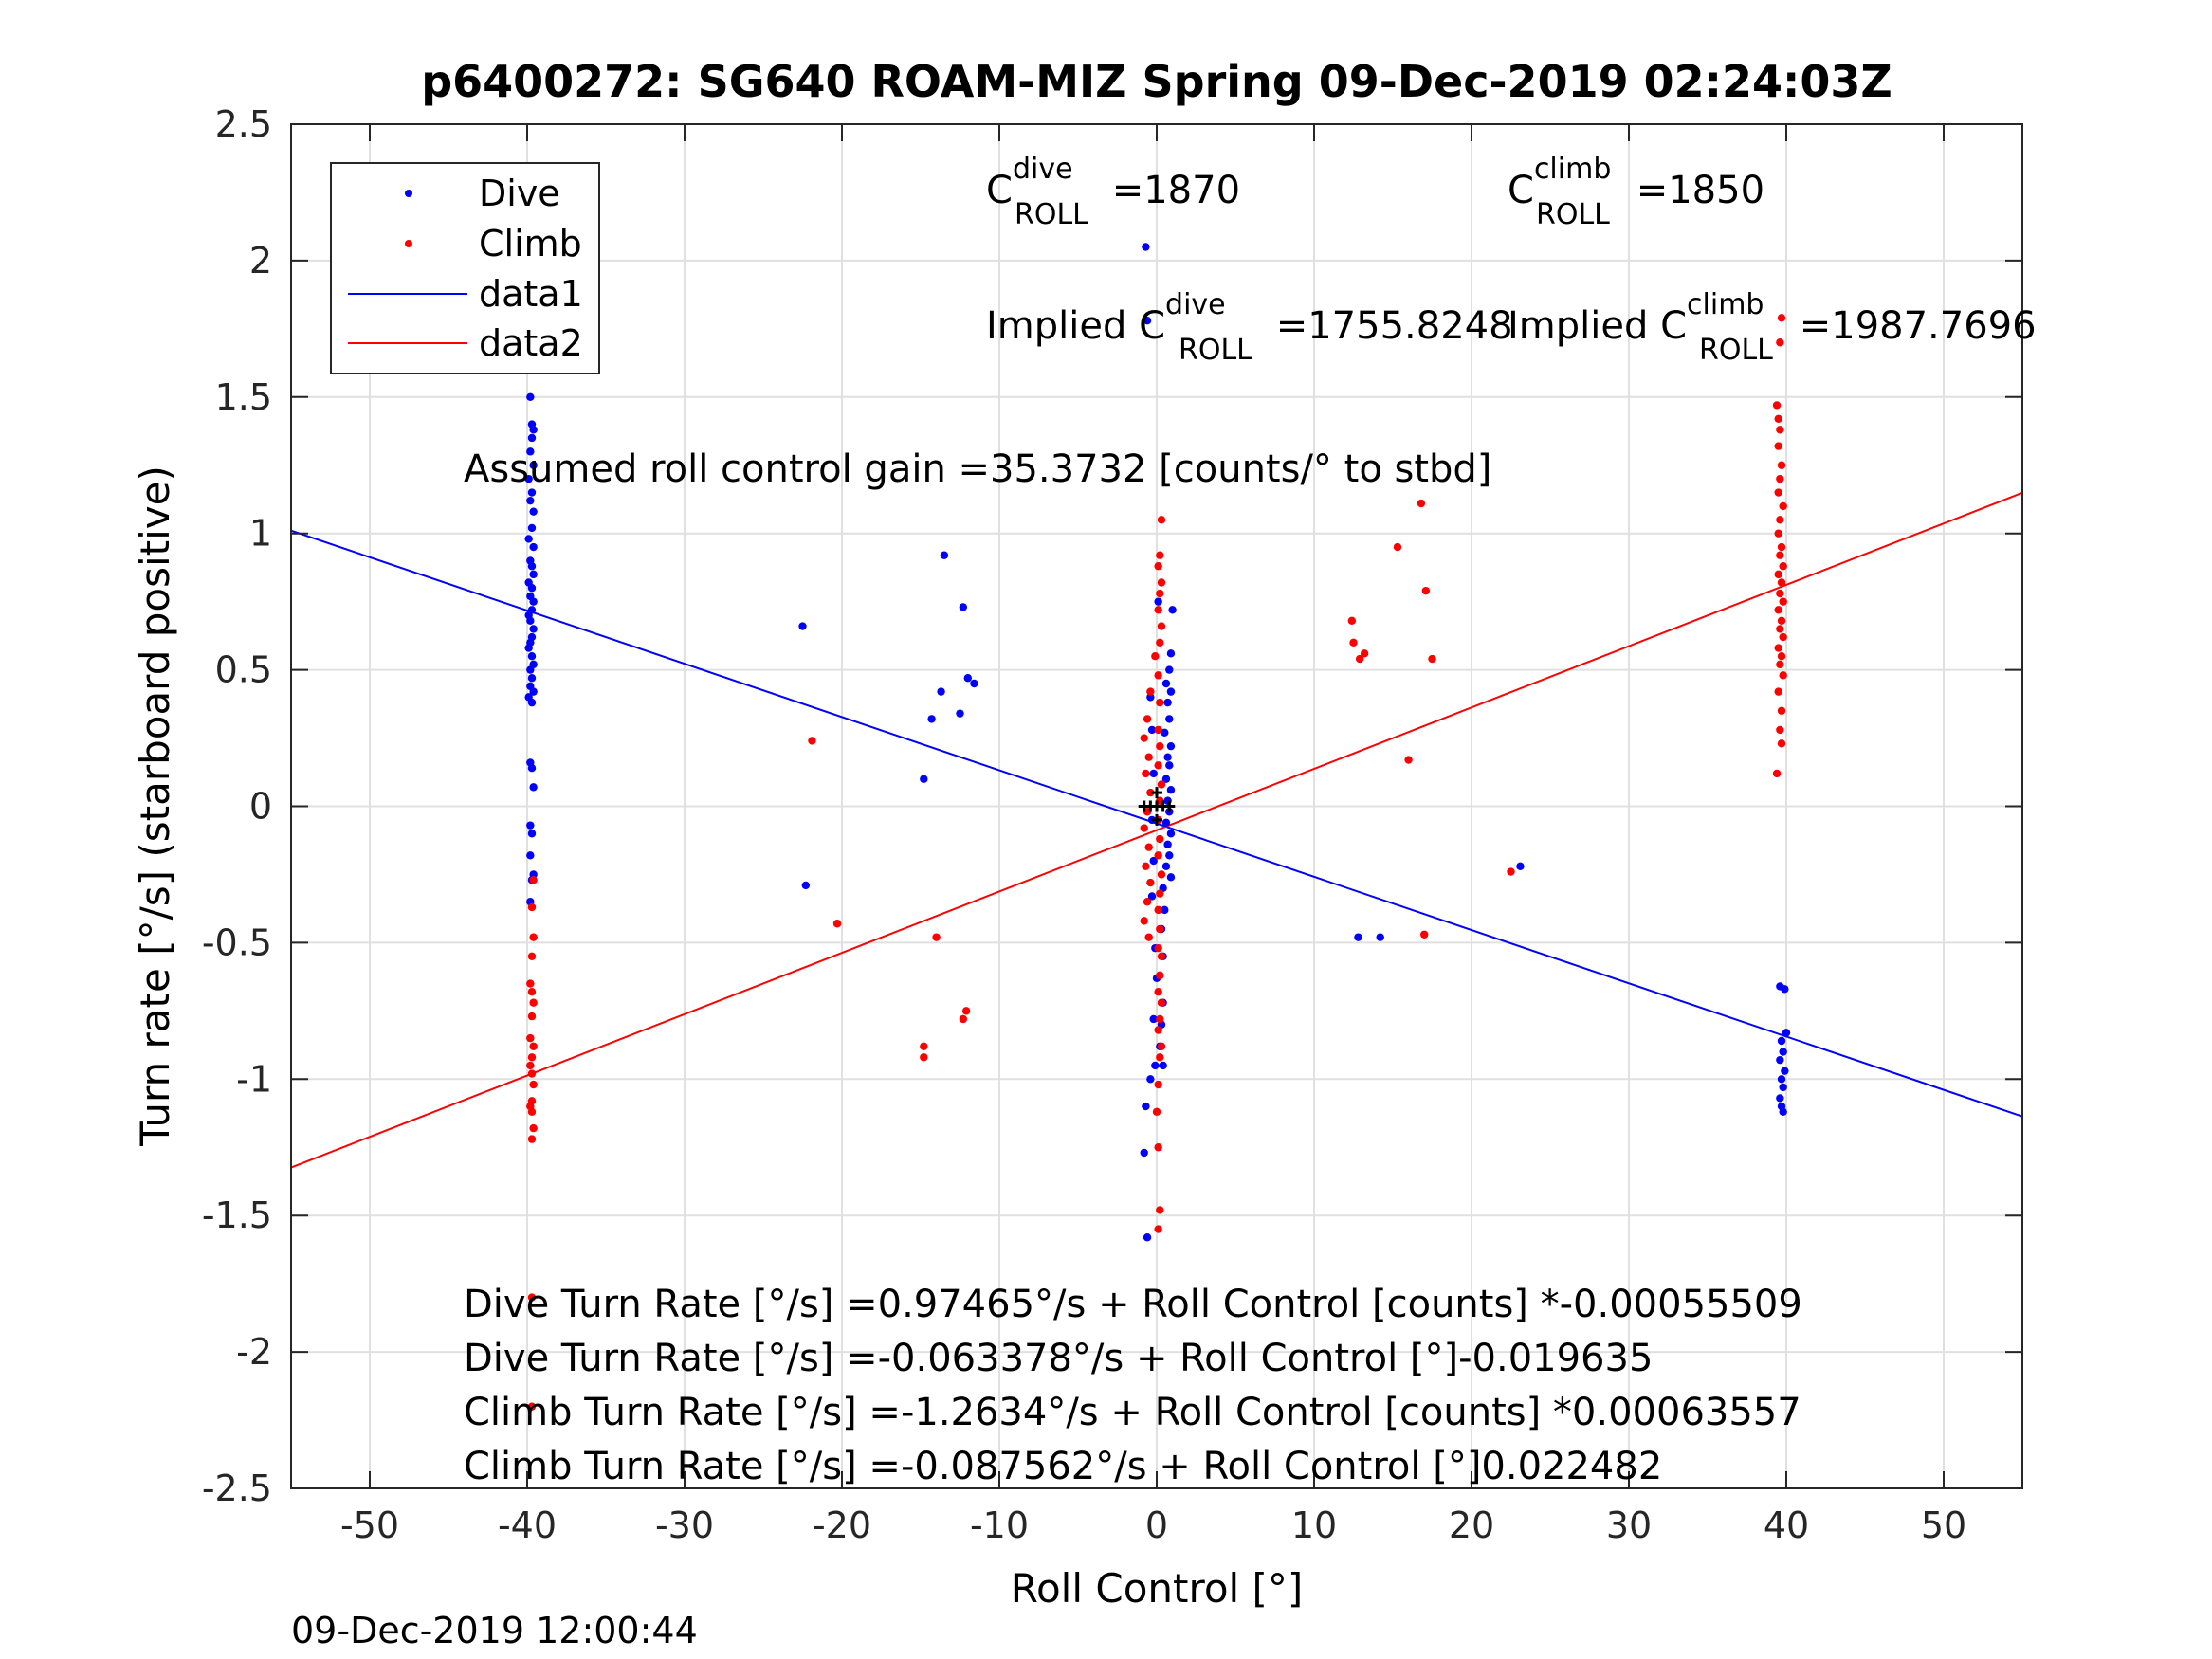 The image size is (2212, 1659). I want to click on implied-climb-value: =1987.7696, so click(1912, 326).